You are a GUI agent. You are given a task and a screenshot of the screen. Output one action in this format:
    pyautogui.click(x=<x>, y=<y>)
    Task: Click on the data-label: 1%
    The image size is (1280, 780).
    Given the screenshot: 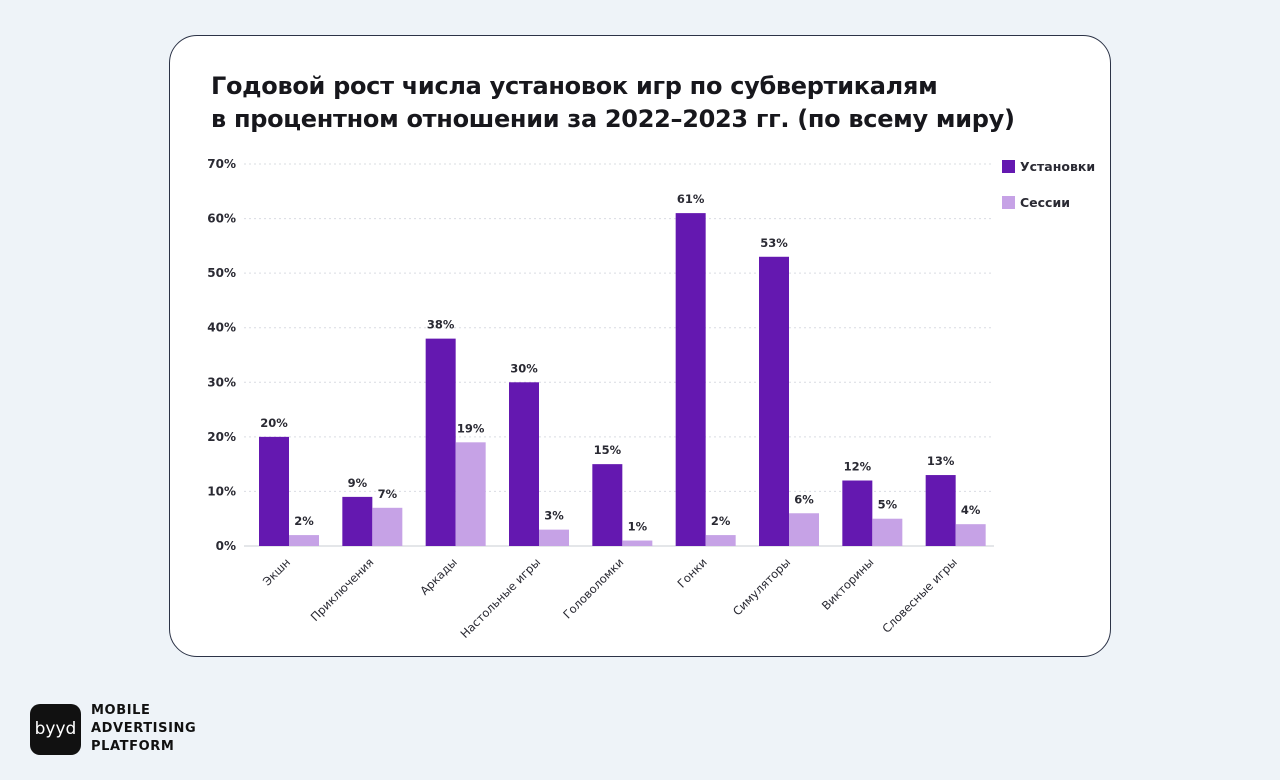 What is the action you would take?
    pyautogui.click(x=638, y=527)
    